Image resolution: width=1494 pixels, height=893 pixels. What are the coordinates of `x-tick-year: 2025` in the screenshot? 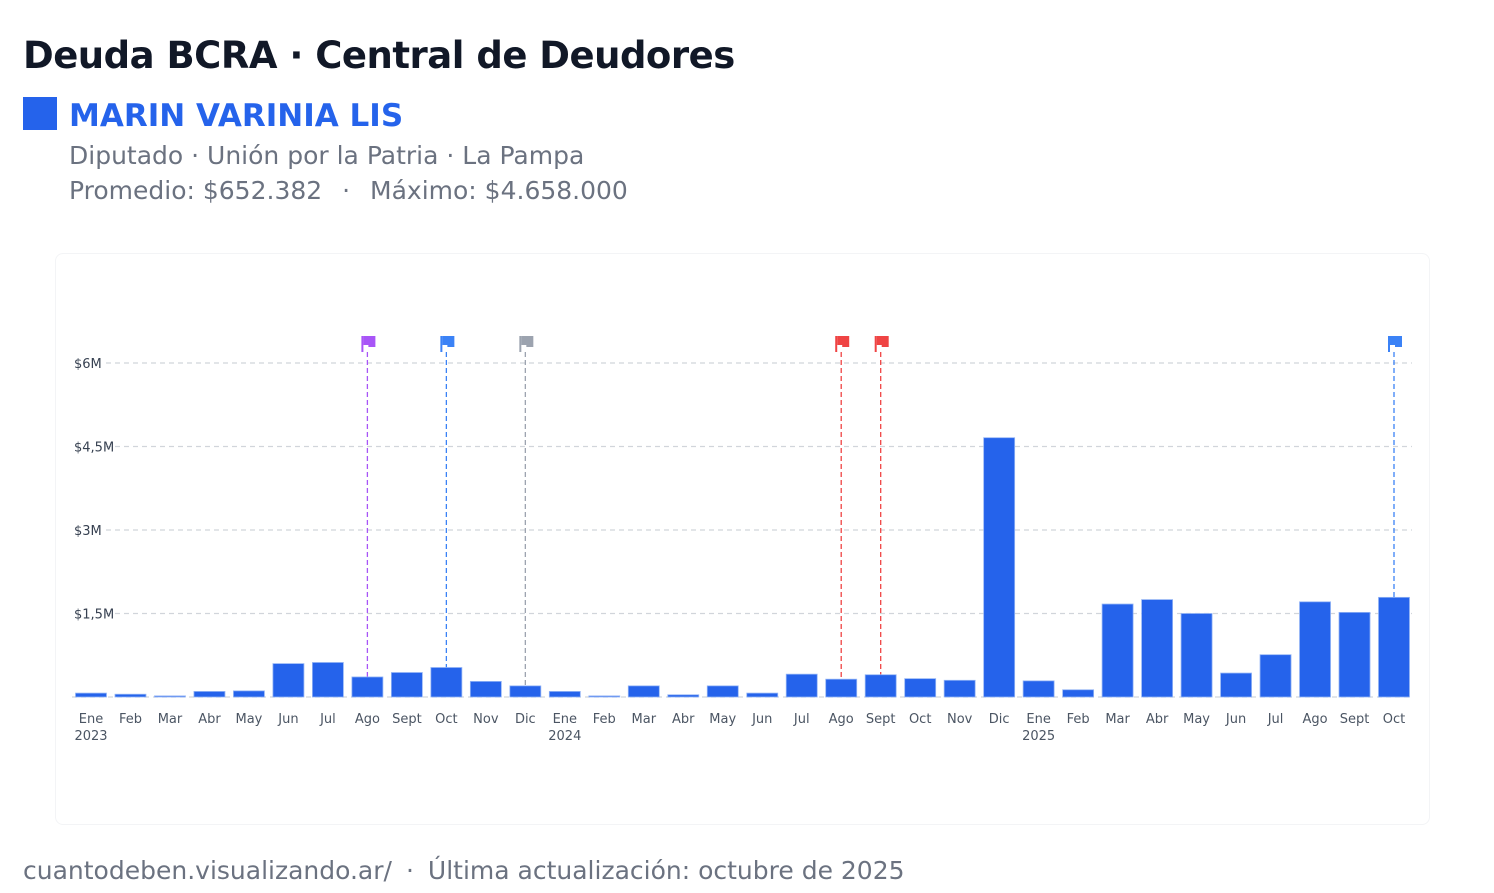 It's located at (1038, 736).